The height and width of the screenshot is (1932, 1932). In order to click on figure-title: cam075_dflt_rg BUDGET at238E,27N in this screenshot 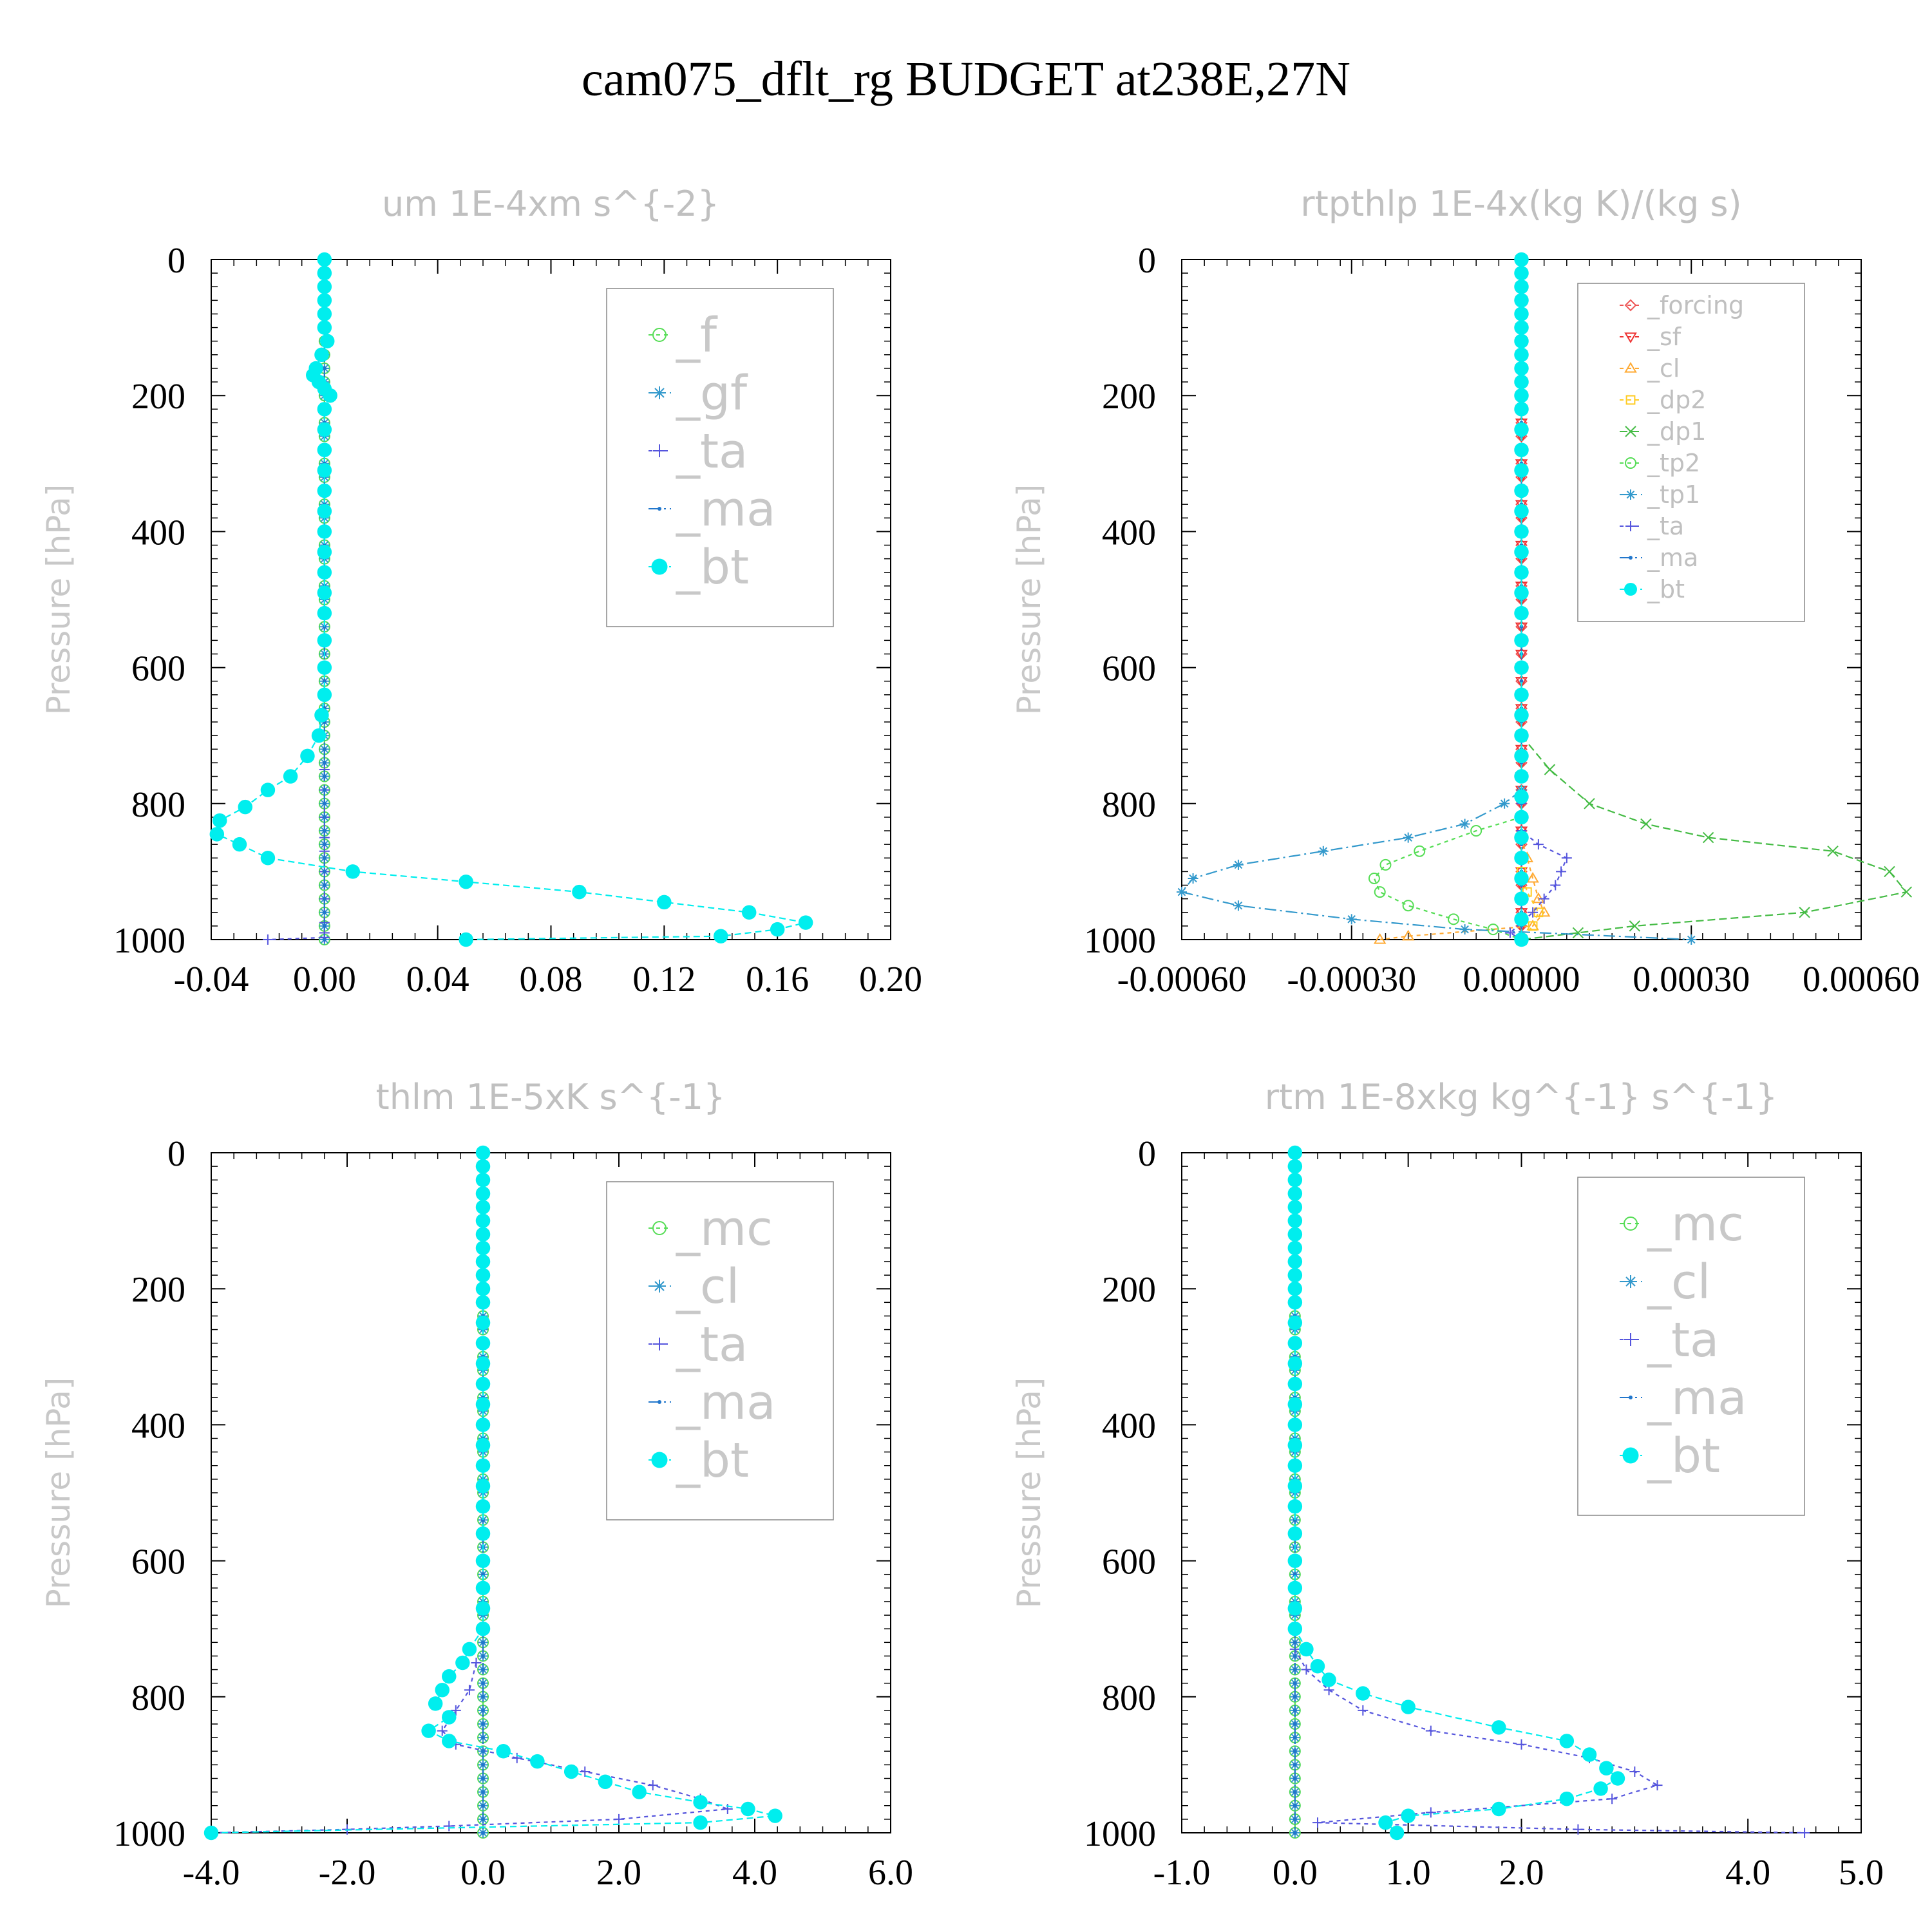, I will do `click(966, 79)`.